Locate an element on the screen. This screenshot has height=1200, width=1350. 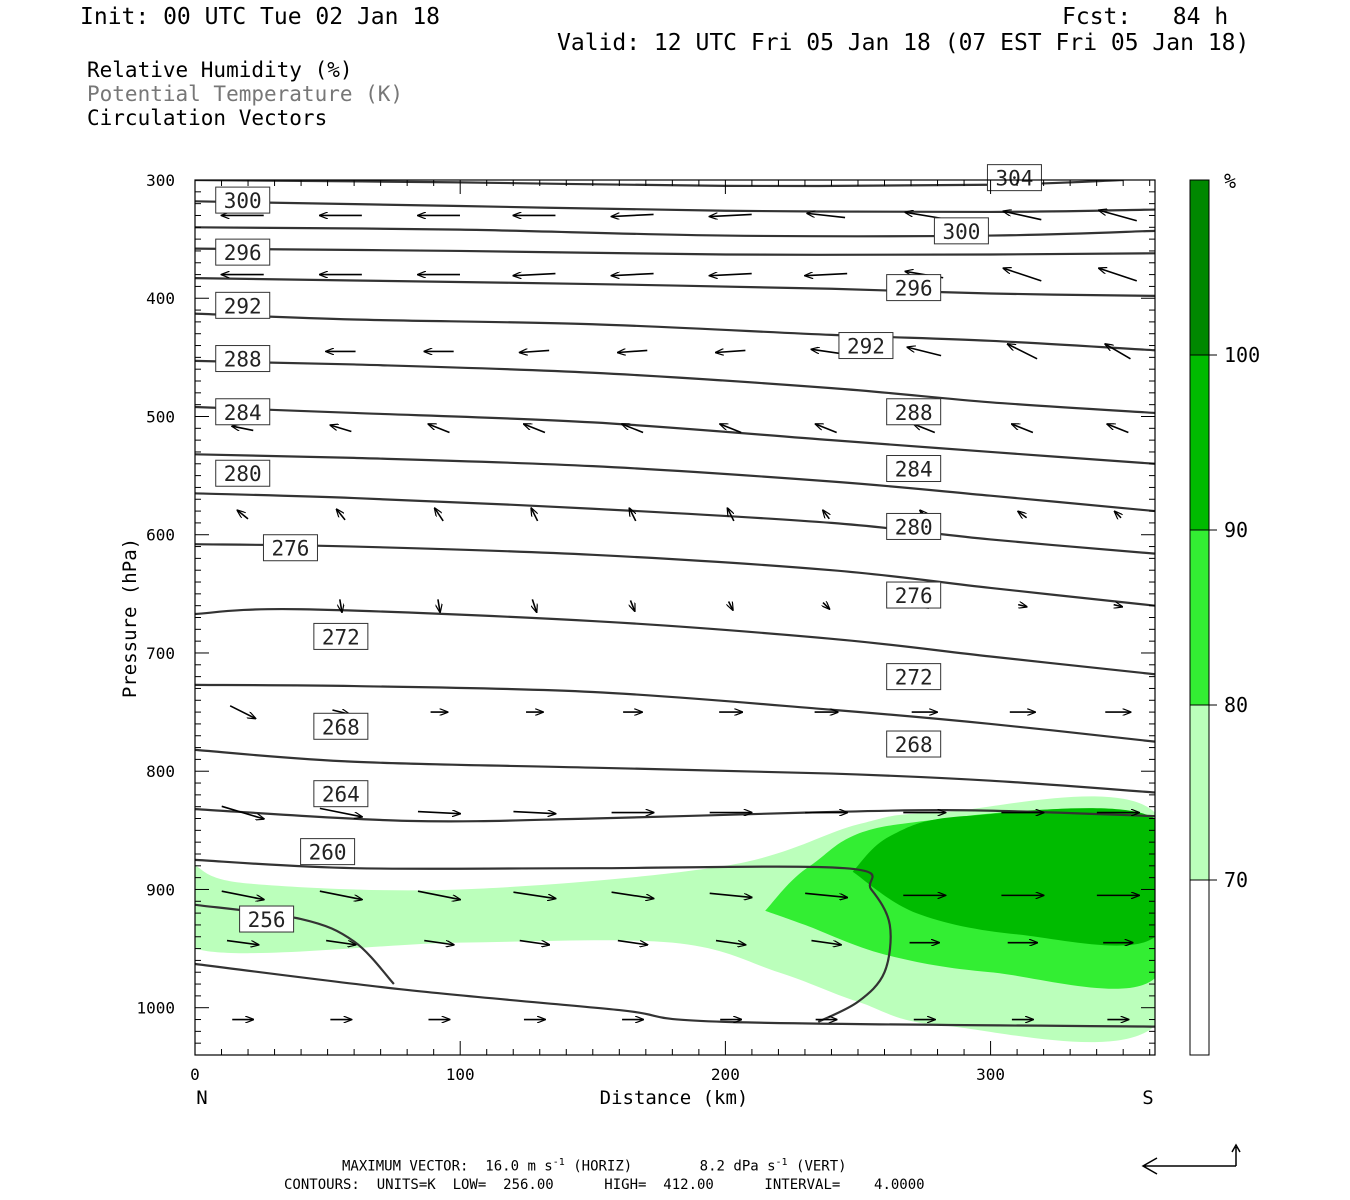
colorbar-unit: % is located at coordinates (1230, 181).